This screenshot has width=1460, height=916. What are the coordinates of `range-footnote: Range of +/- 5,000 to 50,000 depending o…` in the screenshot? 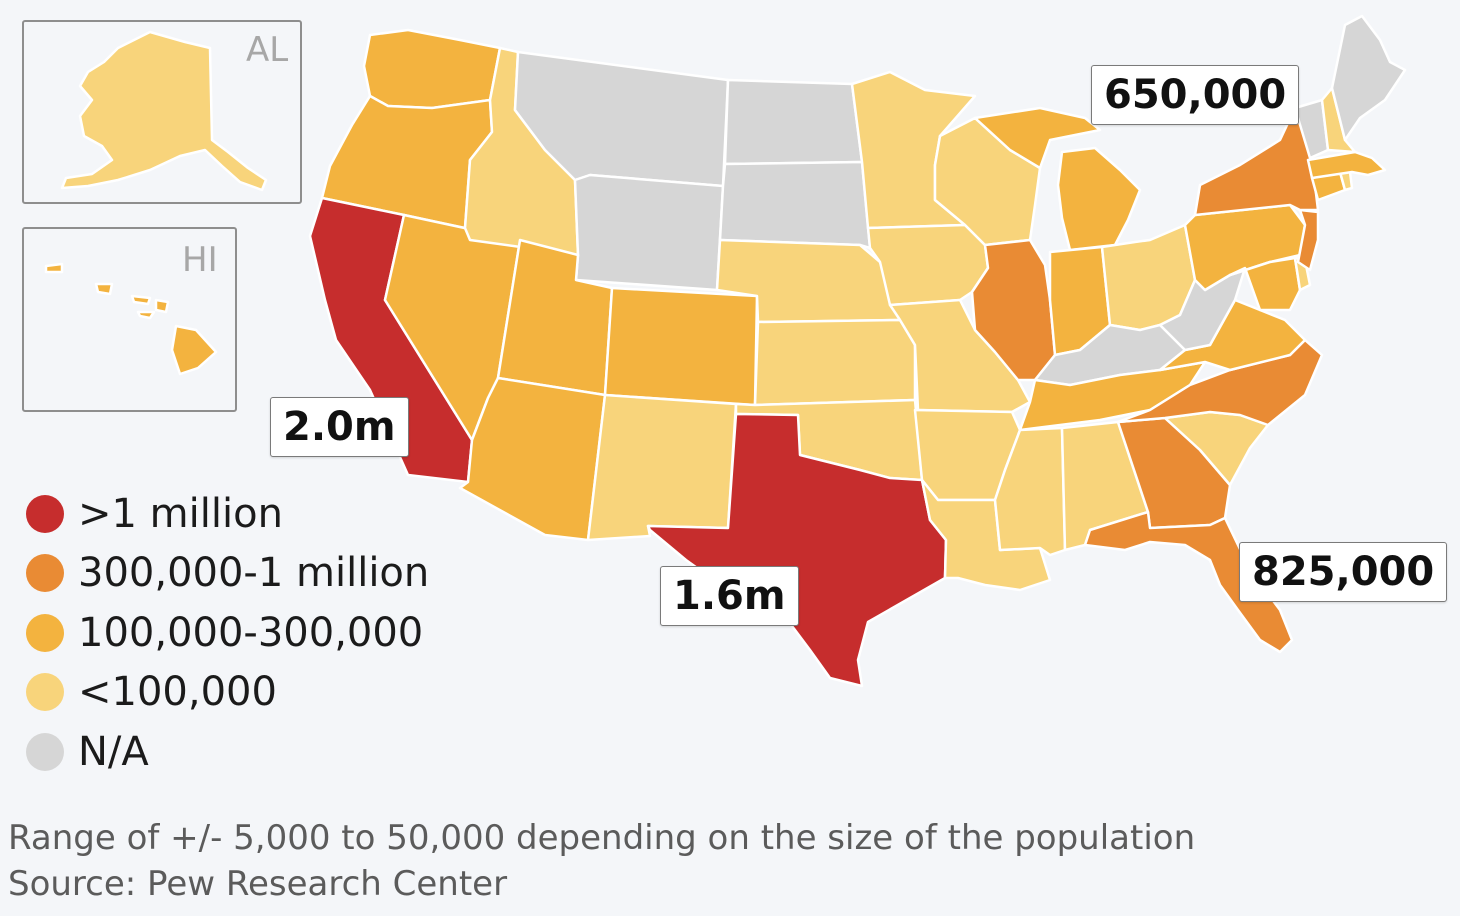 It's located at (602, 838).